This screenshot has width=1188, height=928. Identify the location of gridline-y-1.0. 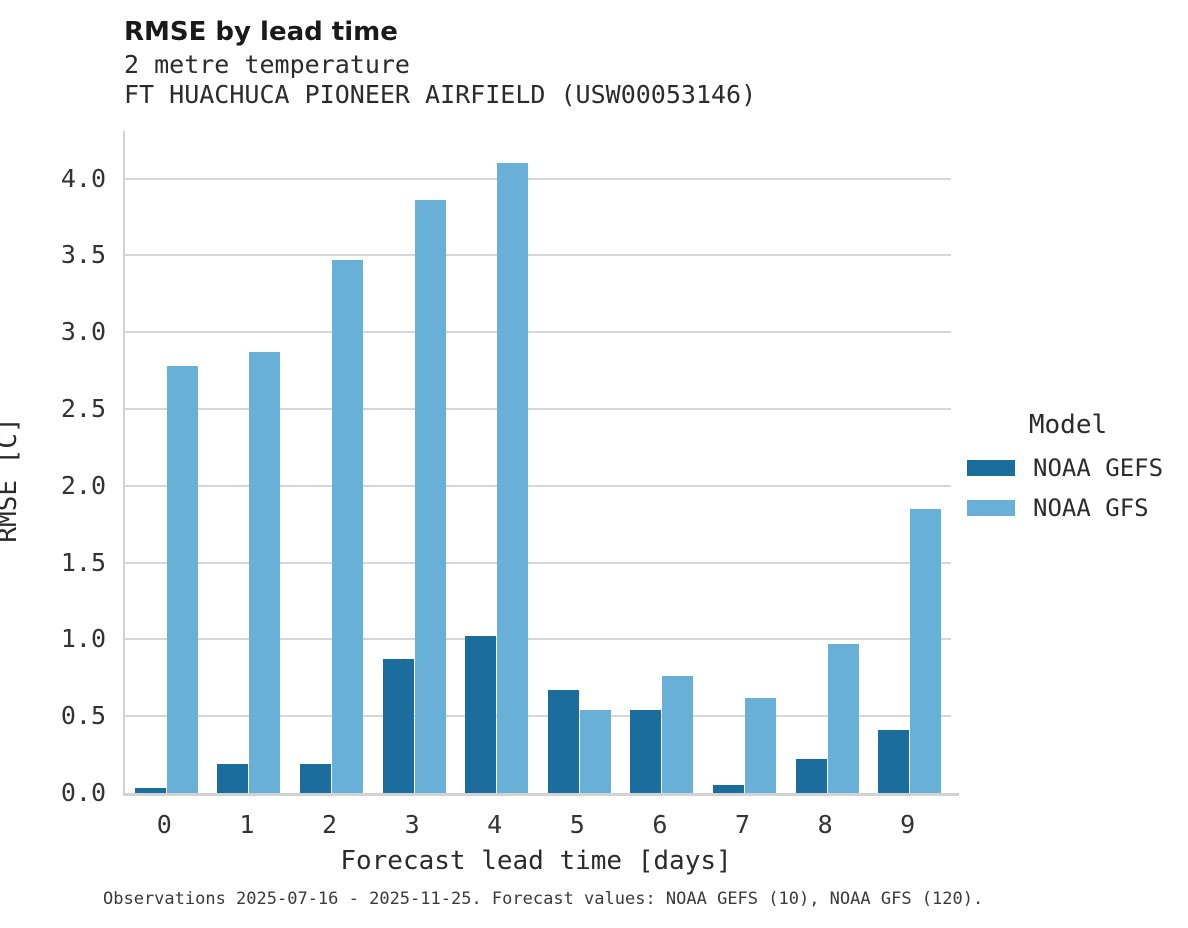
(538, 639).